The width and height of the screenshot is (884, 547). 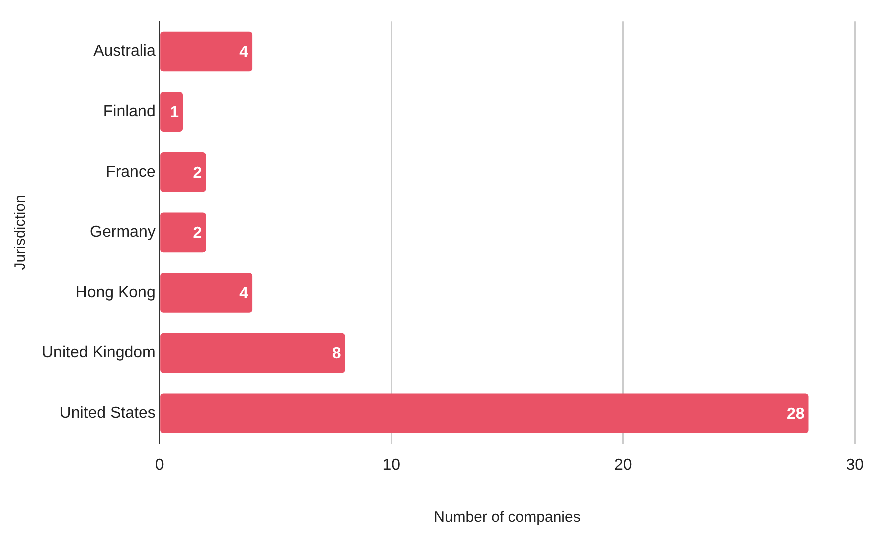 I want to click on data-label: 28, so click(x=795, y=415).